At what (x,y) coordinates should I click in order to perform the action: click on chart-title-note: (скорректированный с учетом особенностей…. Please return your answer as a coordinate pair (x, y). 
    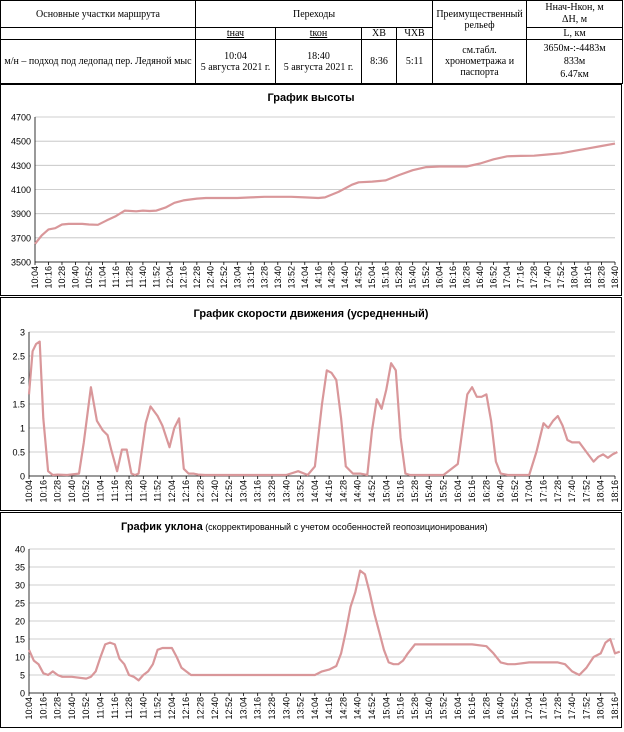
    Looking at the image, I should click on (345, 527).